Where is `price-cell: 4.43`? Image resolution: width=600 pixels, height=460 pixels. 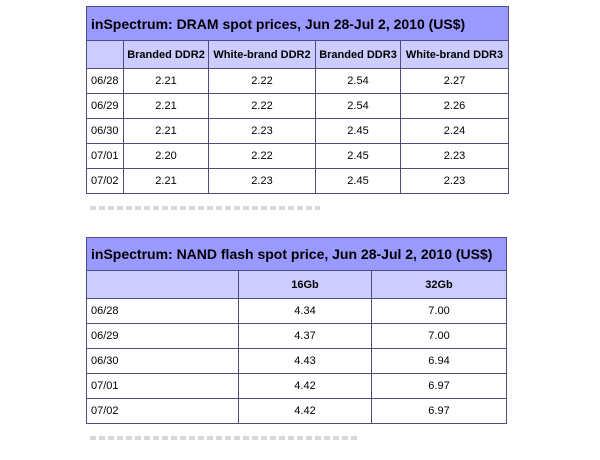 price-cell: 4.43 is located at coordinates (305, 361).